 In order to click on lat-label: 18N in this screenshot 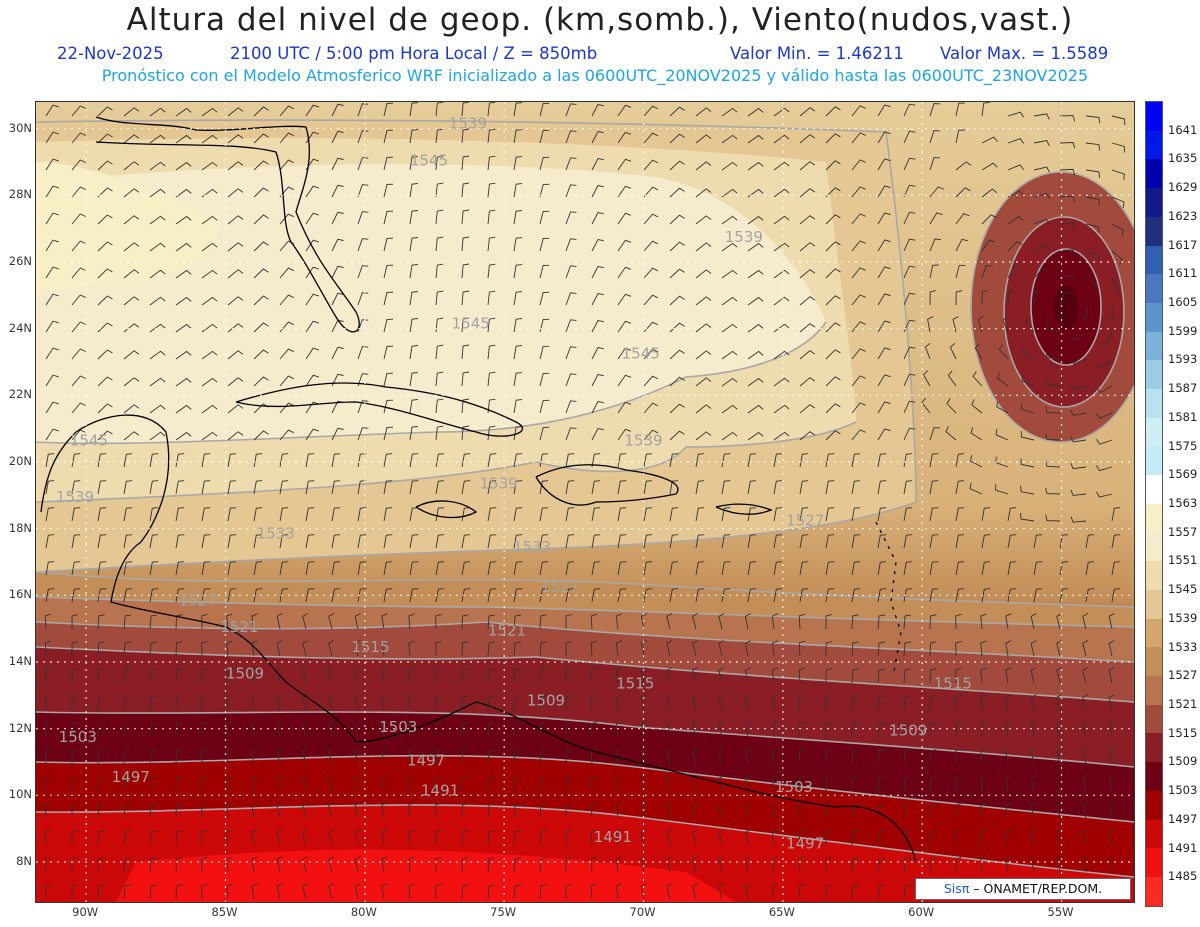, I will do `click(20, 527)`.